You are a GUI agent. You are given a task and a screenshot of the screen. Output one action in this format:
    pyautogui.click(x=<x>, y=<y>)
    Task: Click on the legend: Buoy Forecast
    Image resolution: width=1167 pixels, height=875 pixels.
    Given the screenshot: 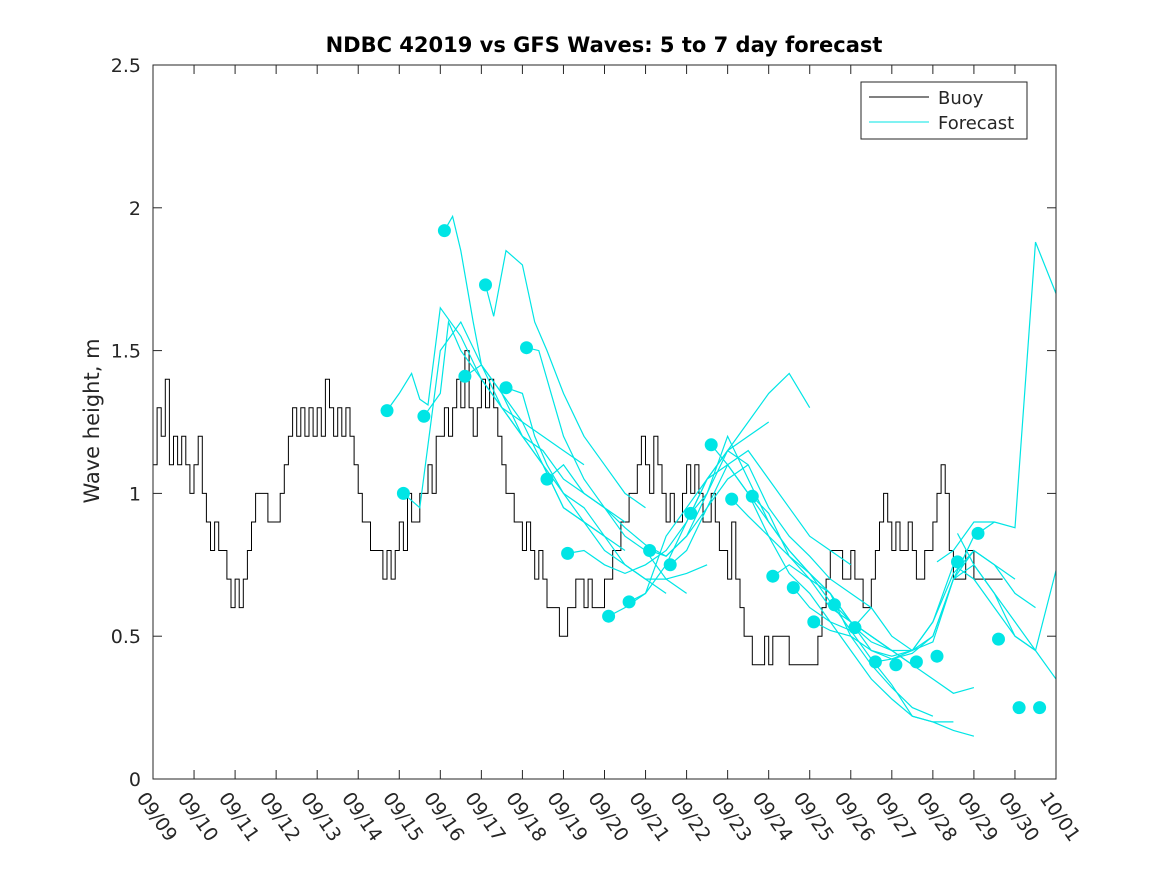 What is the action you would take?
    pyautogui.click(x=944, y=110)
    